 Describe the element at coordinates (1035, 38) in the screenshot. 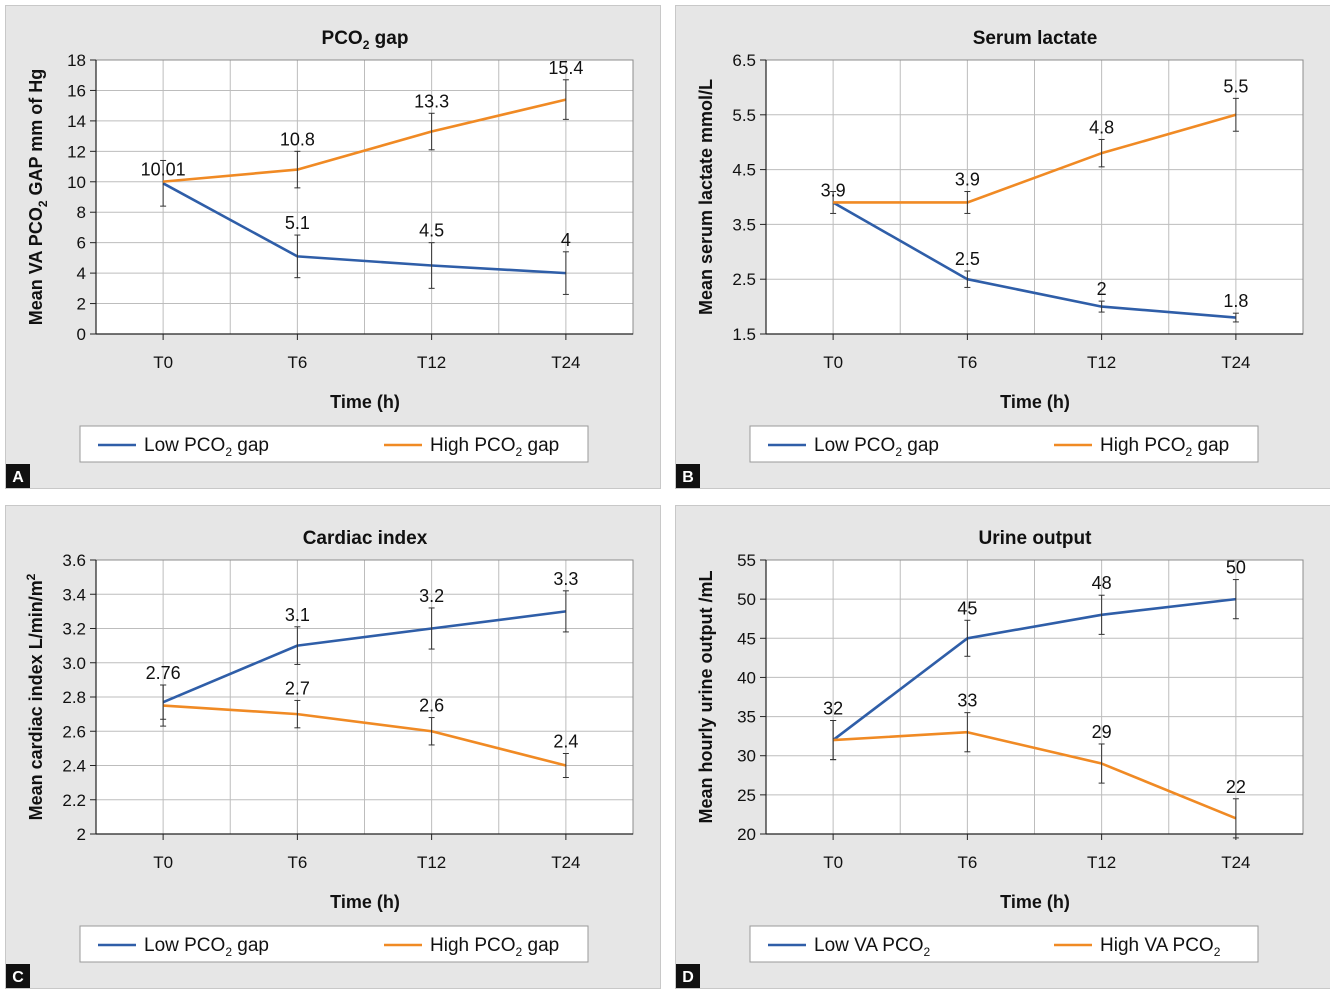

I see `chart-title: Serum lactate` at that location.